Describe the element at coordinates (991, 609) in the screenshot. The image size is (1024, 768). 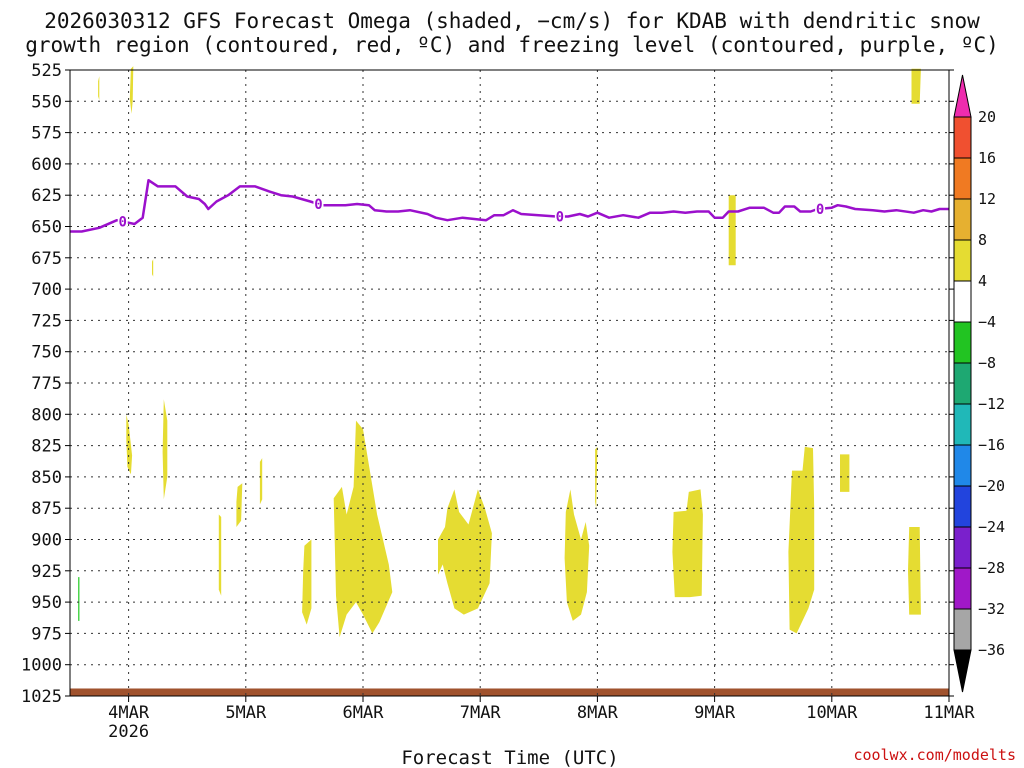
I see `colorbar-label-12: −32` at that location.